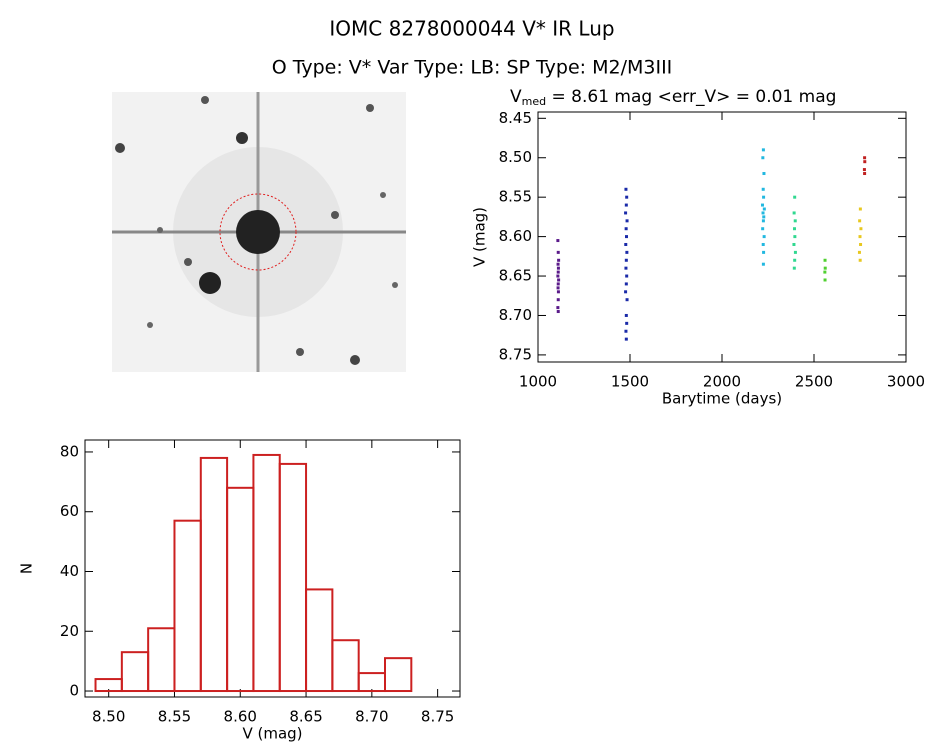  Describe the element at coordinates (272, 734) in the screenshot. I see `x-axis-label: V (mag)` at that location.